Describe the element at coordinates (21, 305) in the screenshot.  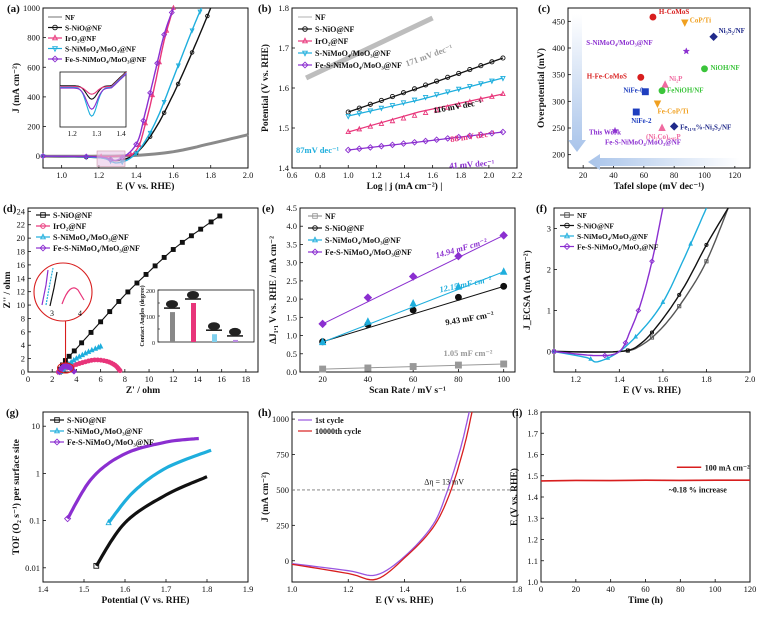
I see `y-tick-label: 10` at that location.